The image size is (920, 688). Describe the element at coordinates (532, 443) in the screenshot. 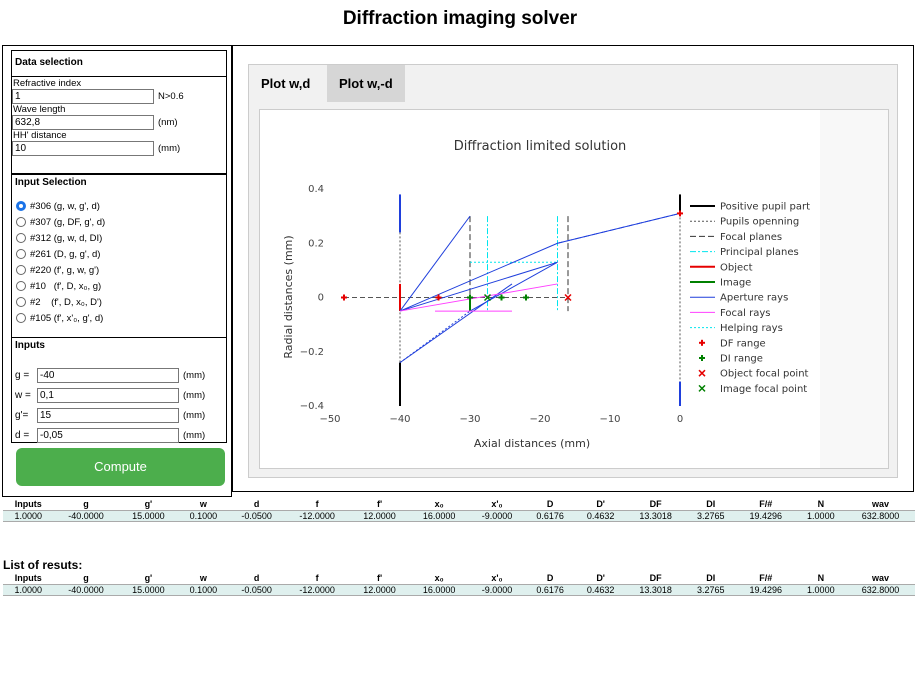

I see `x-axis-label: Axial distances (mm)` at that location.